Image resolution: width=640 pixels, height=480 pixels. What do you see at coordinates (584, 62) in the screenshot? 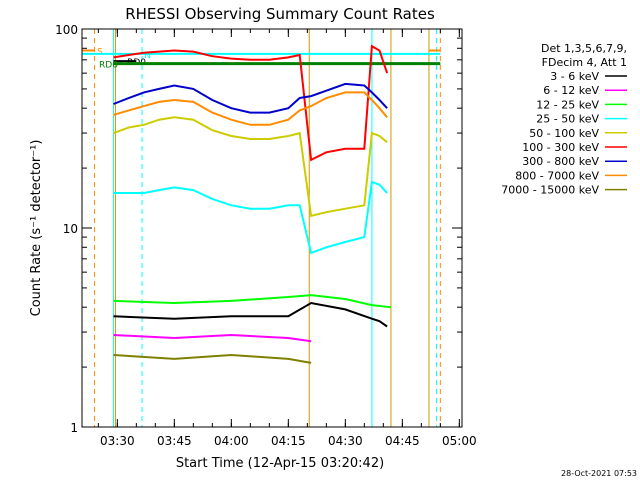
I see `legend-header-line-2: FDecim 4, Att 1` at bounding box center [584, 62].